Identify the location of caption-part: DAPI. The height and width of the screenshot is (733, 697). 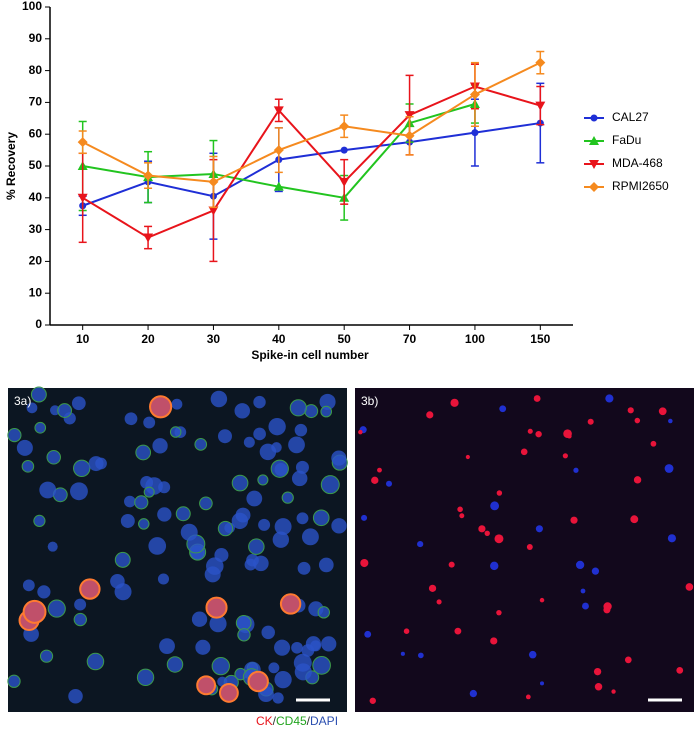
(324, 721).